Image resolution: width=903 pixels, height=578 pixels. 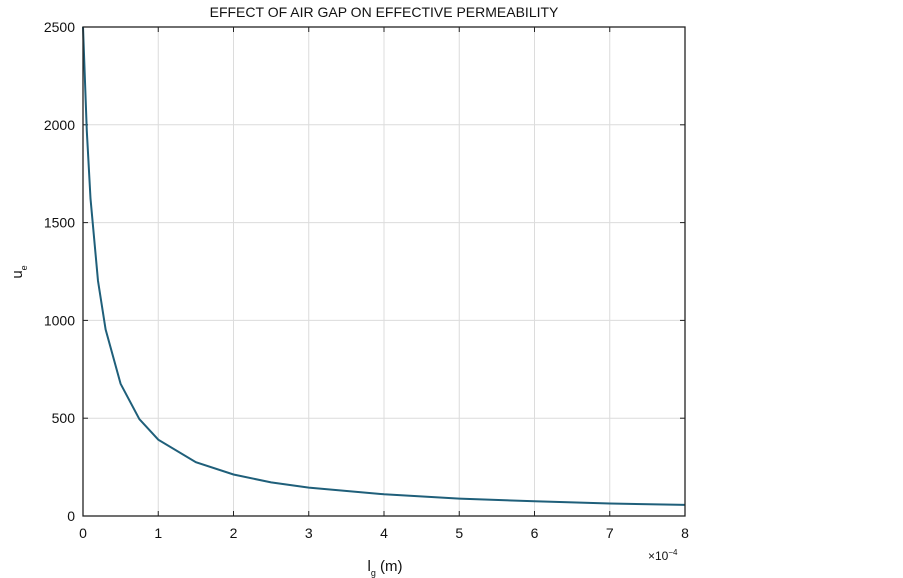 I want to click on y-axis-label: ue, so click(x=19, y=271).